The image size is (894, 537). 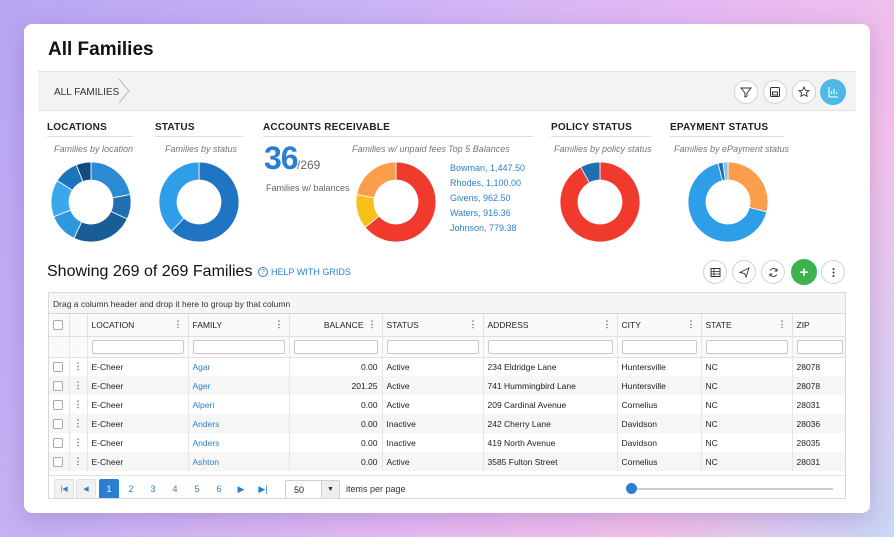 What do you see at coordinates (631, 488) in the screenshot?
I see `column-scroll-handle` at bounding box center [631, 488].